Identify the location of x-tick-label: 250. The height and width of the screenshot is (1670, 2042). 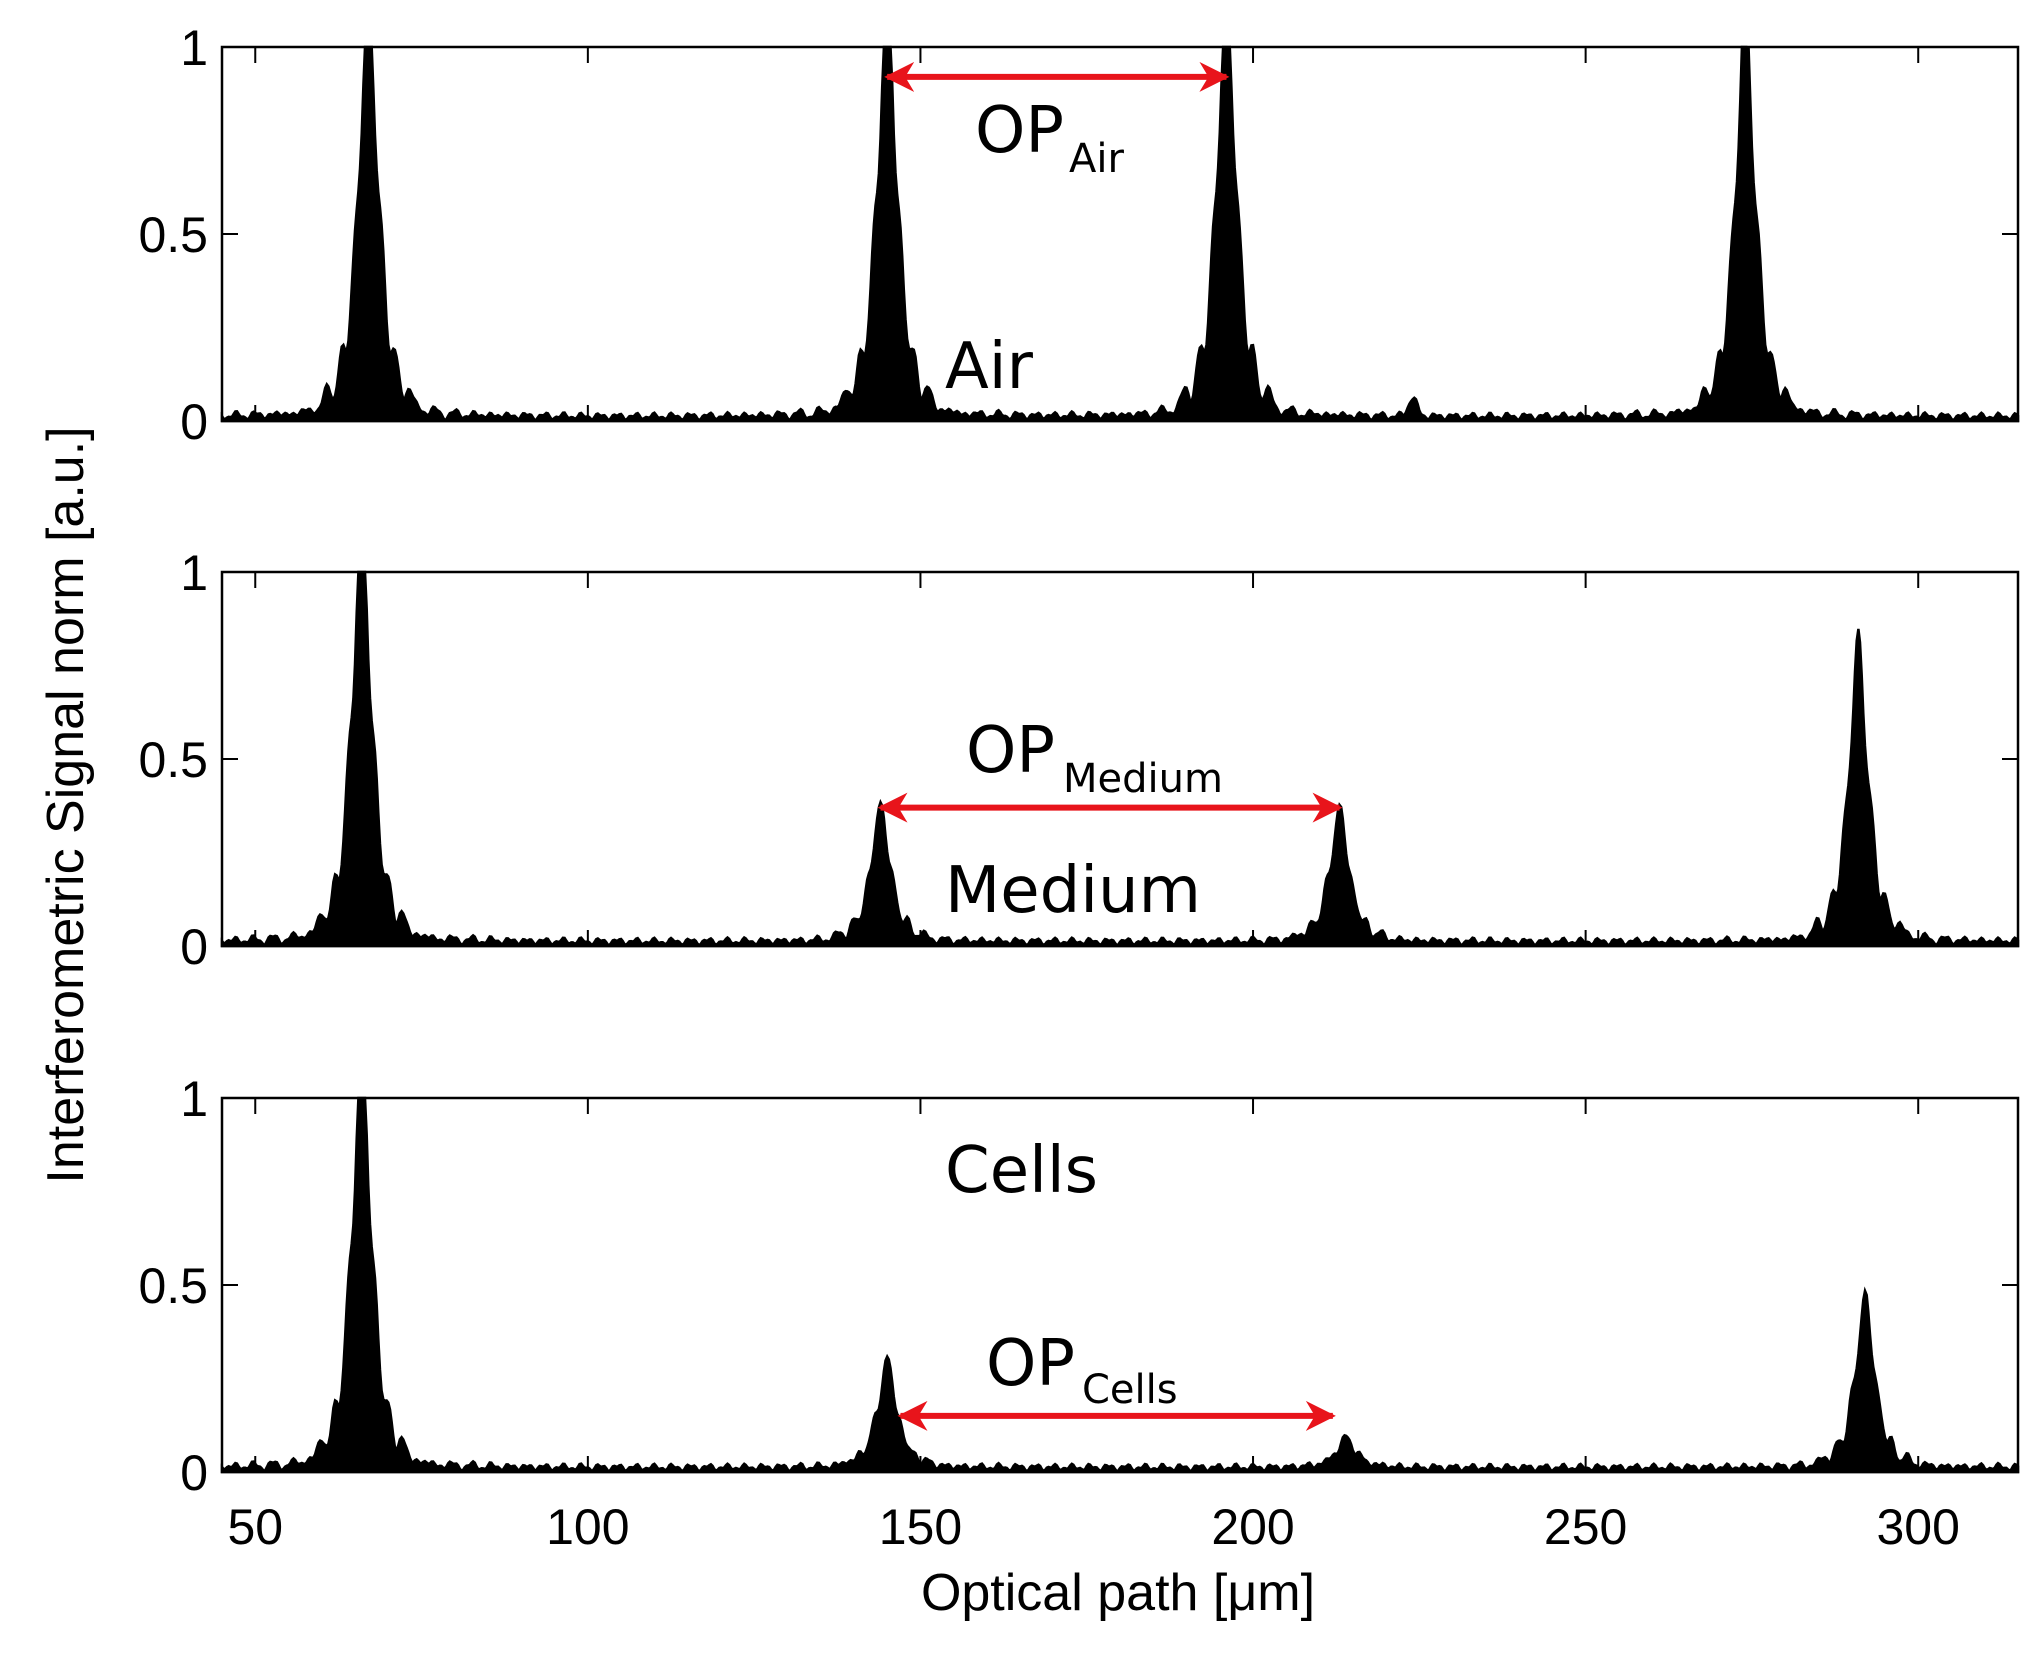
(1585, 1527).